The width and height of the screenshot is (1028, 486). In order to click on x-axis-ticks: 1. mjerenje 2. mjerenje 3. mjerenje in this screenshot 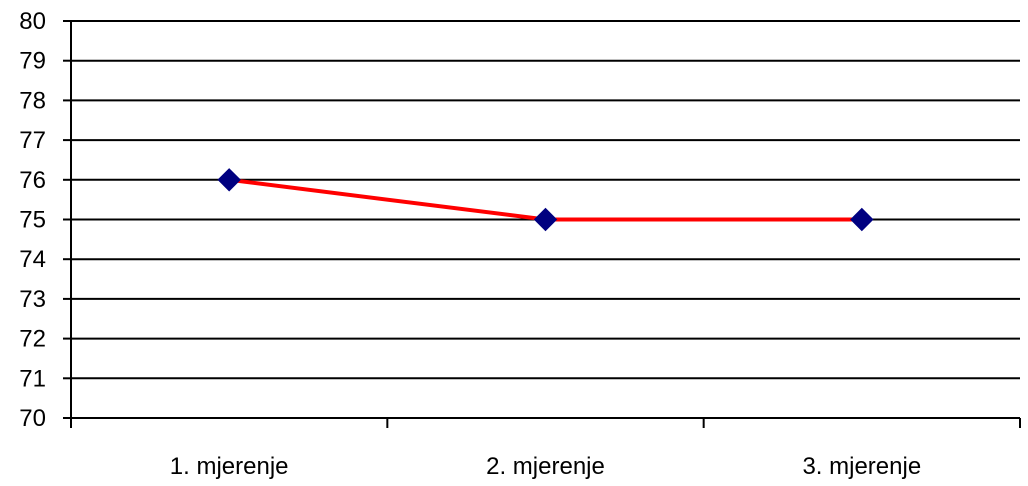, I will do `click(545, 449)`.